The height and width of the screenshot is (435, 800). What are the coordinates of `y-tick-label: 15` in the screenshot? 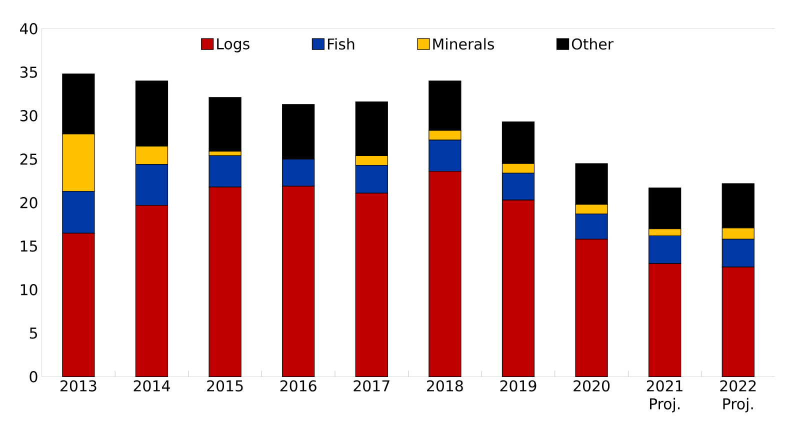 It's located at (28, 246).